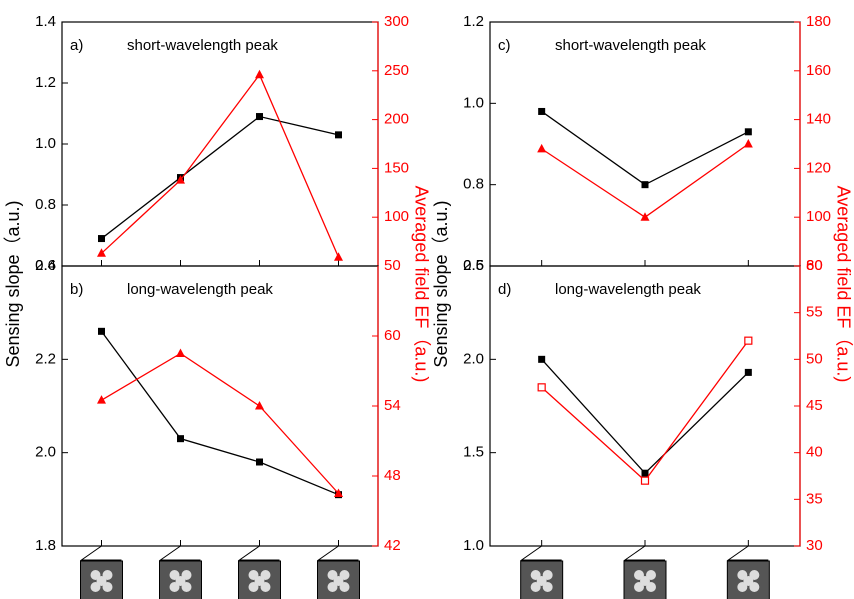 Image resolution: width=854 pixels, height=599 pixels. Describe the element at coordinates (396, 119) in the screenshot. I see `y2-tick-label: 200` at that location.